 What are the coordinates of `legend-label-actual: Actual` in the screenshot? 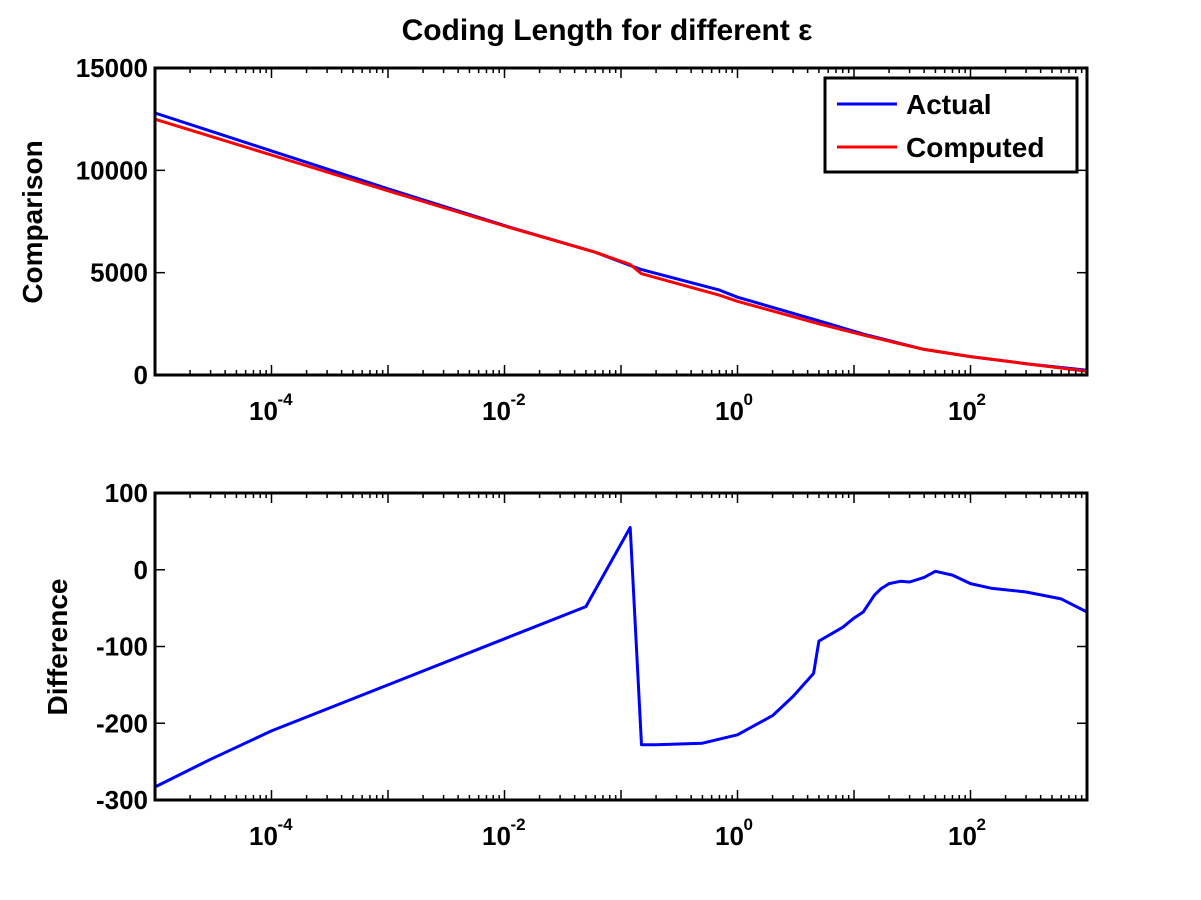 It's located at (949, 104).